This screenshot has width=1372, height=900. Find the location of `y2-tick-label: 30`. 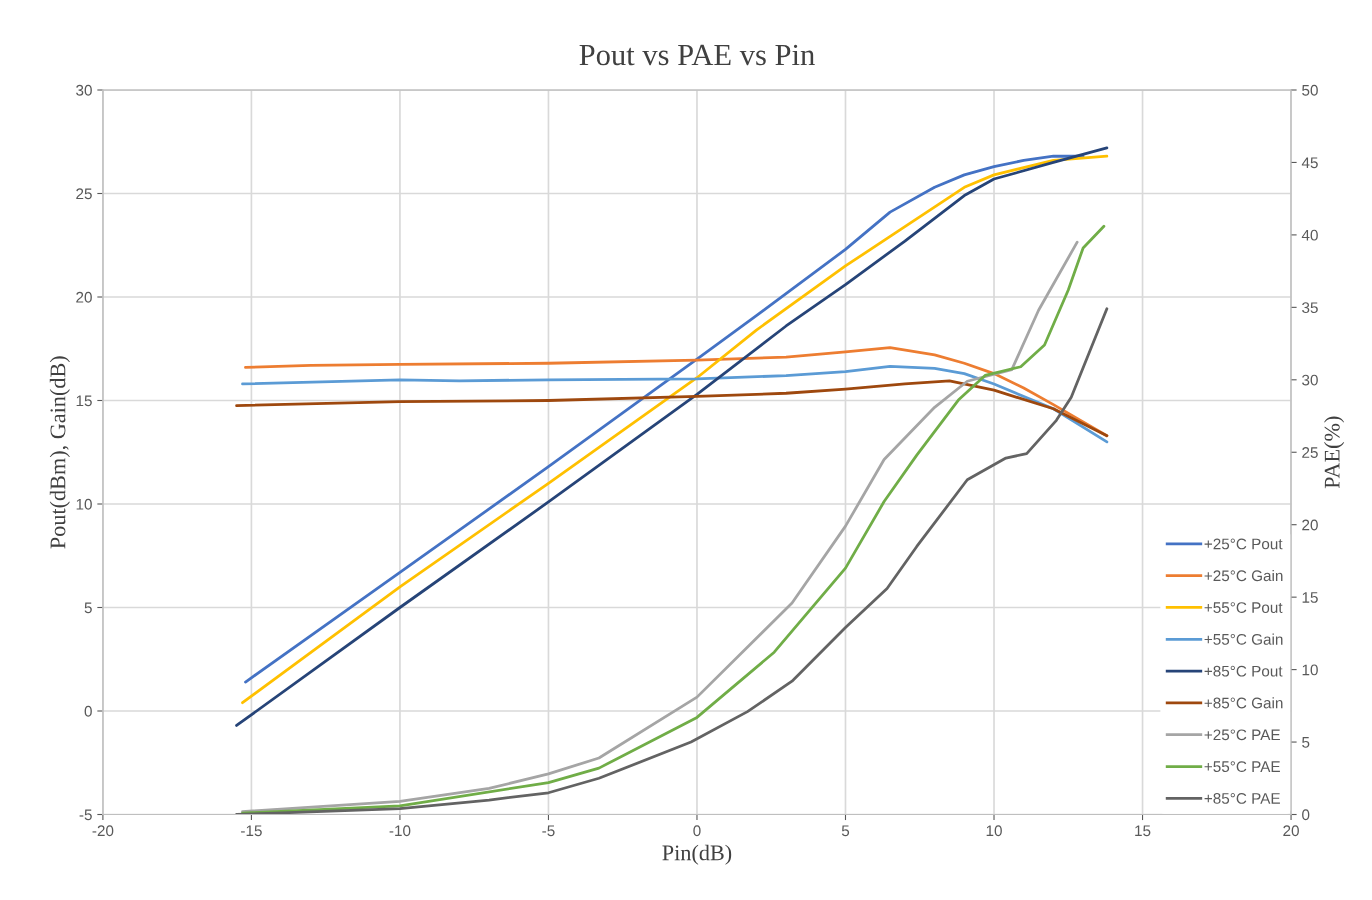

y2-tick-label: 30 is located at coordinates (1310, 380).